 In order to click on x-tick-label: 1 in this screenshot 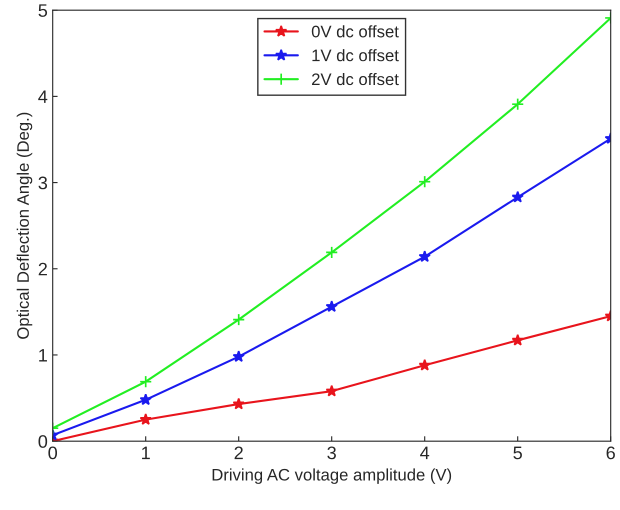, I will do `click(146, 453)`.